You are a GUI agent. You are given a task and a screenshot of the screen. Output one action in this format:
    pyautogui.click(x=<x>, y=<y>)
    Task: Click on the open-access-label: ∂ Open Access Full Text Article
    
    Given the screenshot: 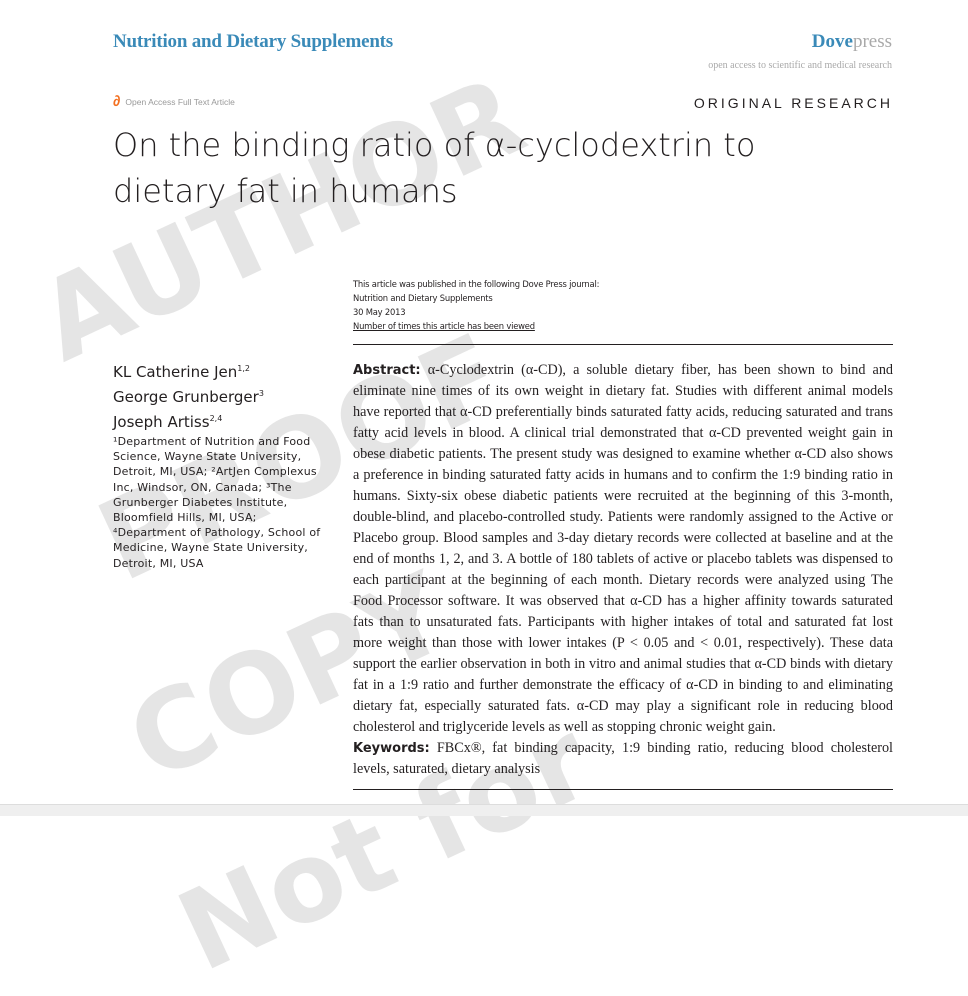 What is the action you would take?
    pyautogui.click(x=174, y=101)
    